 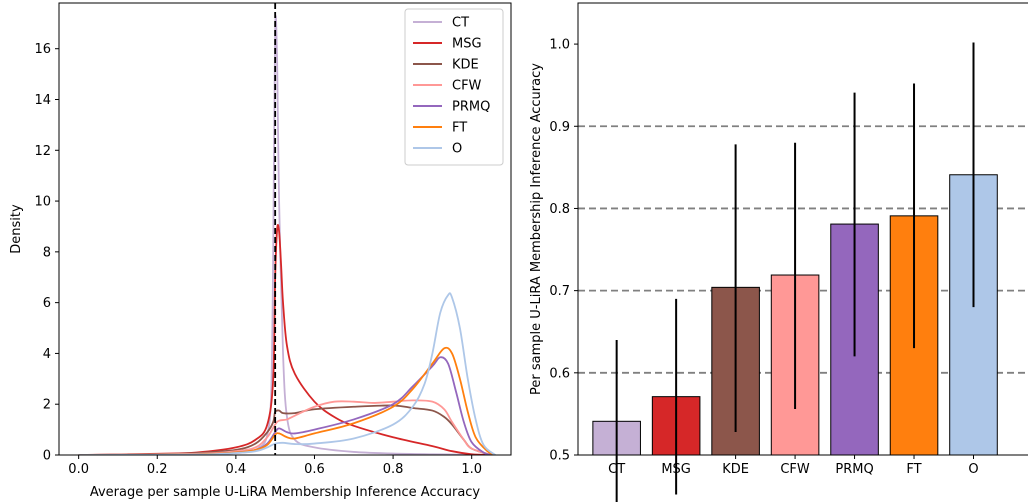 What do you see at coordinates (563, 251) in the screenshot?
I see `bar-y-axis: 0.5 0.6 0.7 0.8 0.9 1.0` at bounding box center [563, 251].